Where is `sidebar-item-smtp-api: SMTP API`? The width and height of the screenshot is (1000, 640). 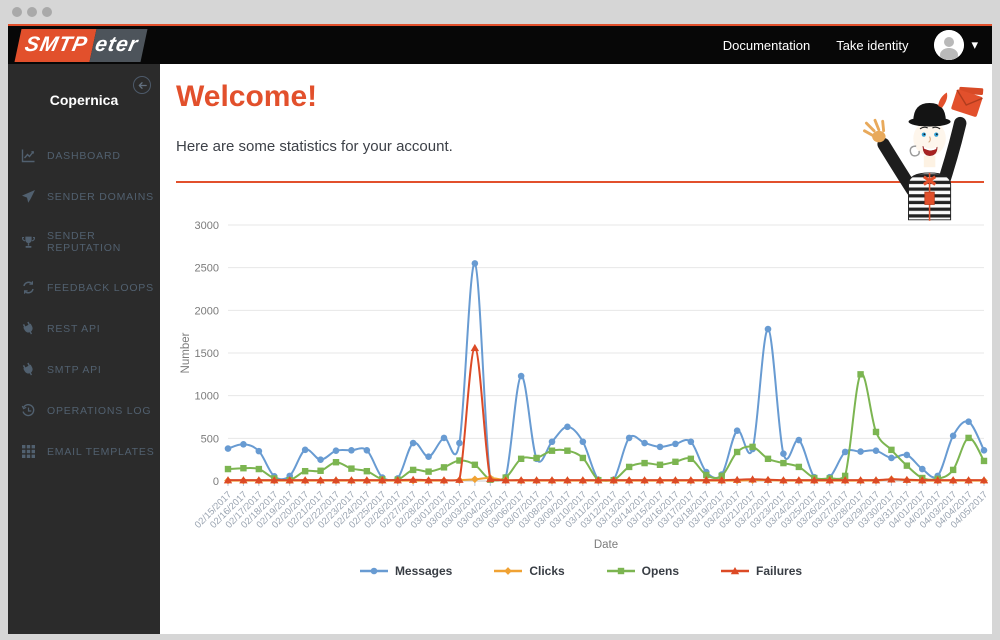
sidebar-item-smtp-api: SMTP API is located at coordinates (84, 369).